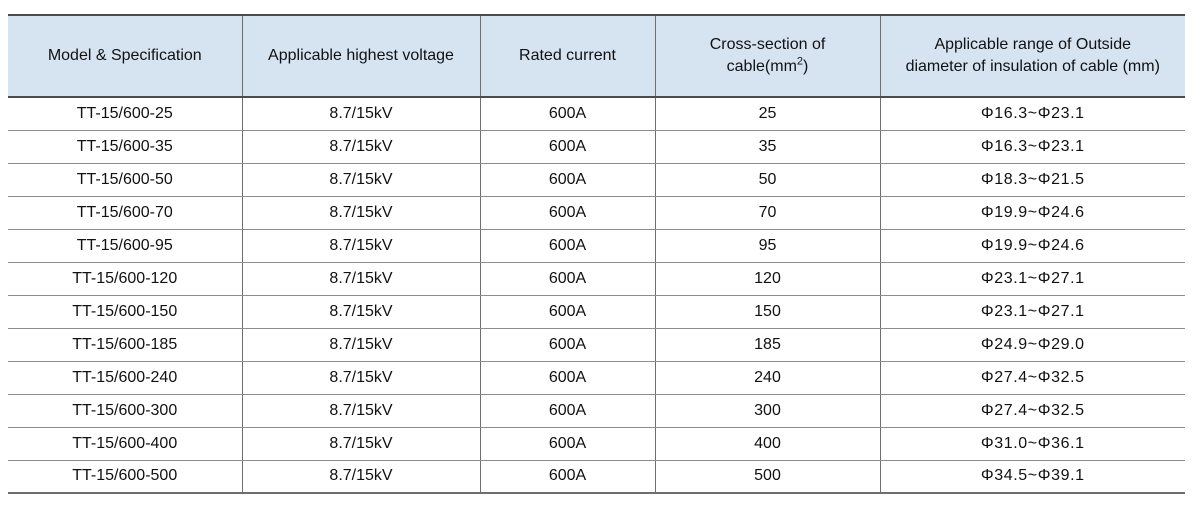 The height and width of the screenshot is (532, 1200). Describe the element at coordinates (767, 246) in the screenshot. I see `cell-cross-section: 95` at that location.